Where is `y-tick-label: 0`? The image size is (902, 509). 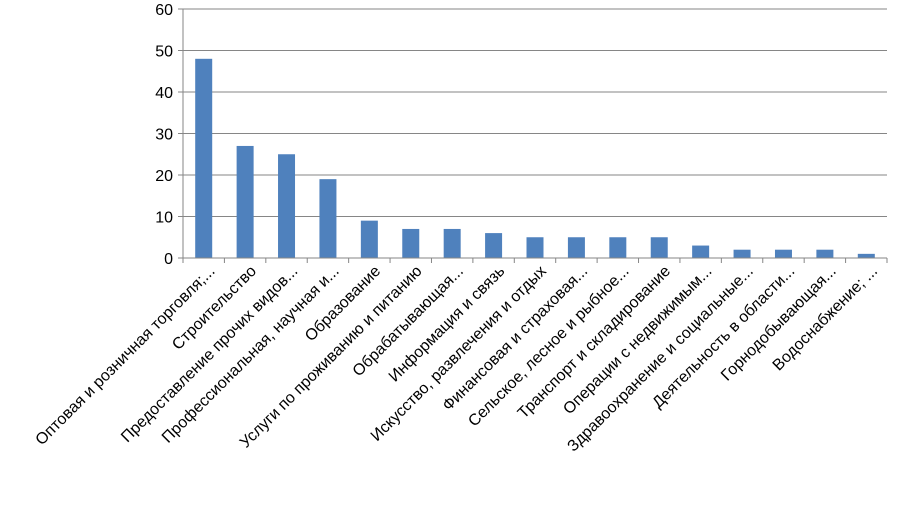
y-tick-label: 0 is located at coordinates (168, 259).